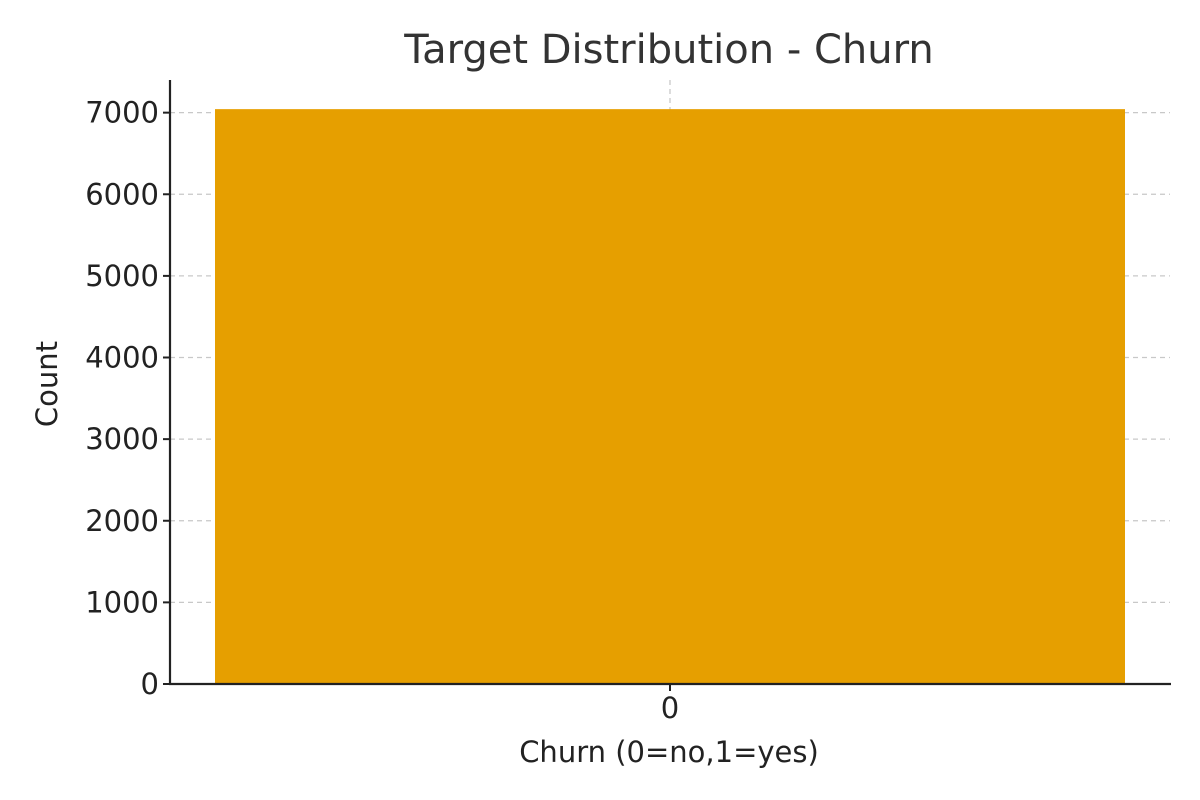 The image size is (1200, 800). Describe the element at coordinates (122, 521) in the screenshot. I see `y-tick-label: 2000` at that location.